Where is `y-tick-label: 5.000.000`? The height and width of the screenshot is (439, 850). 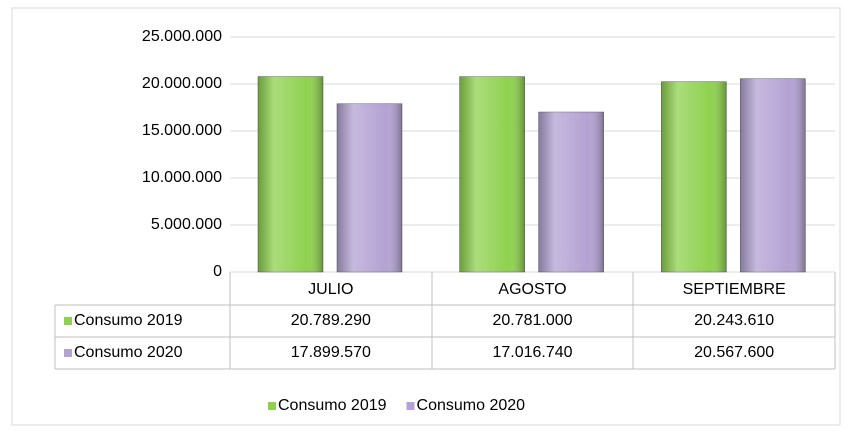 y-tick-label: 5.000.000 is located at coordinates (186, 224).